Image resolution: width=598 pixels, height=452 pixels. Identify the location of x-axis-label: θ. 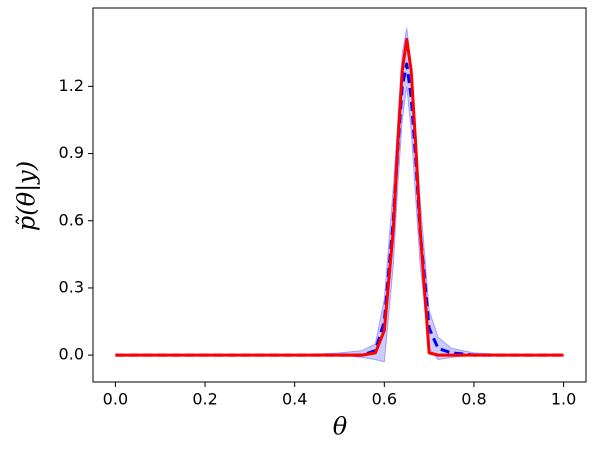
(340, 427).